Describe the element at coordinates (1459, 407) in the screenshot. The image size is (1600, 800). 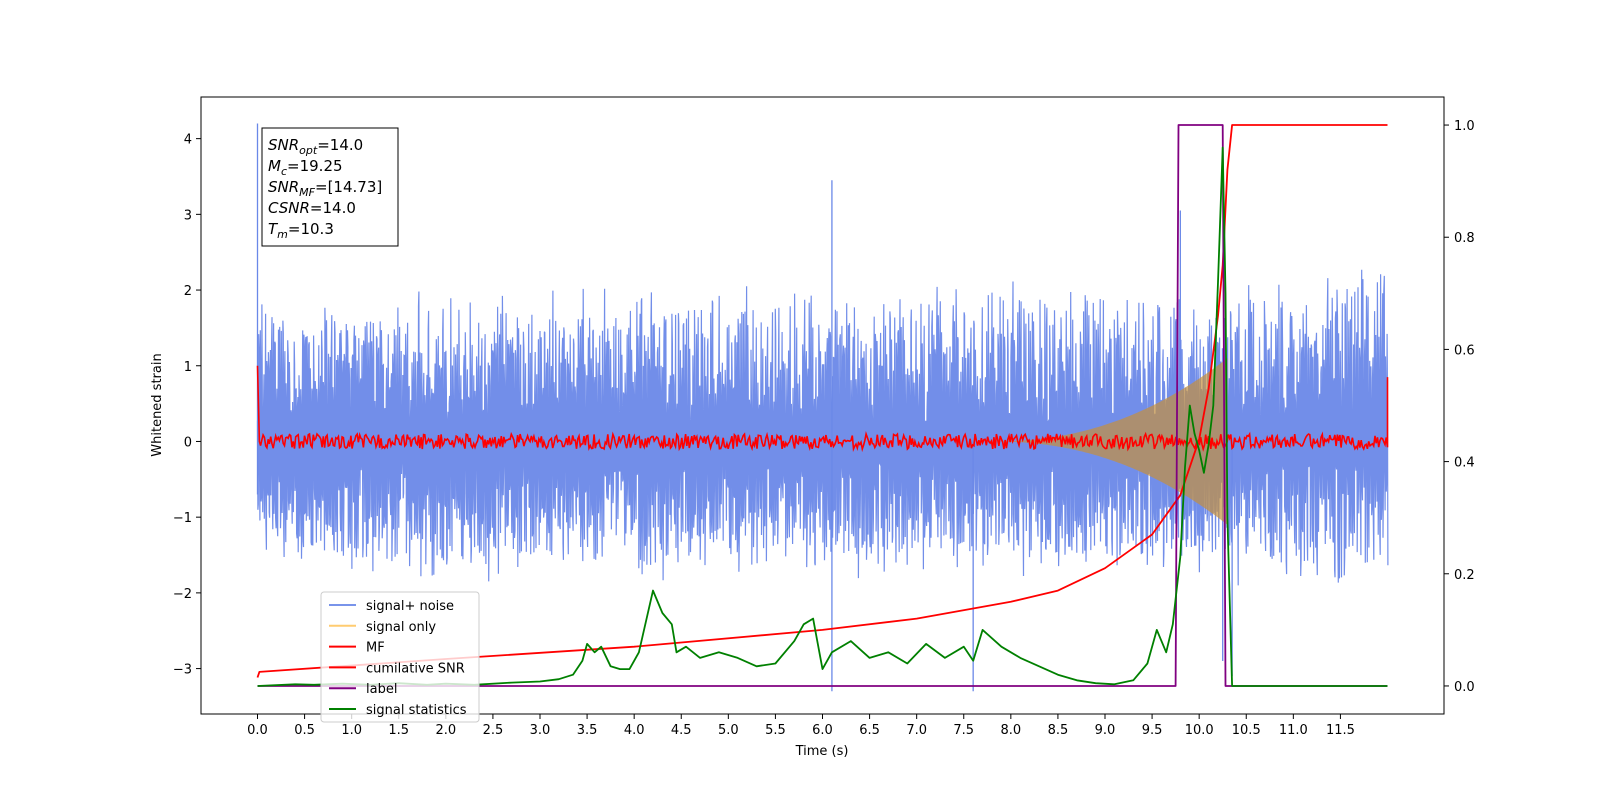
I see `y2-axis-ticks: 0.0 0.2 0.4 0.6 0.8 1.0` at that location.